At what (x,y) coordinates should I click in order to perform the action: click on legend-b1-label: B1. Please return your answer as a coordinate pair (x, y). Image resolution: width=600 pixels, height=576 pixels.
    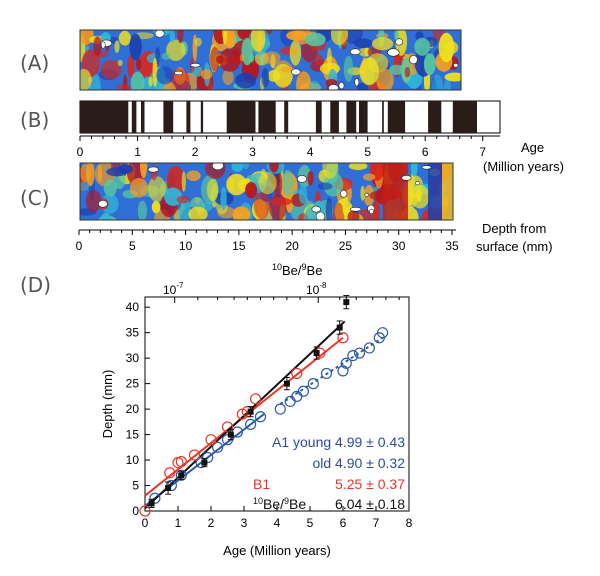
    Looking at the image, I should click on (261, 484).